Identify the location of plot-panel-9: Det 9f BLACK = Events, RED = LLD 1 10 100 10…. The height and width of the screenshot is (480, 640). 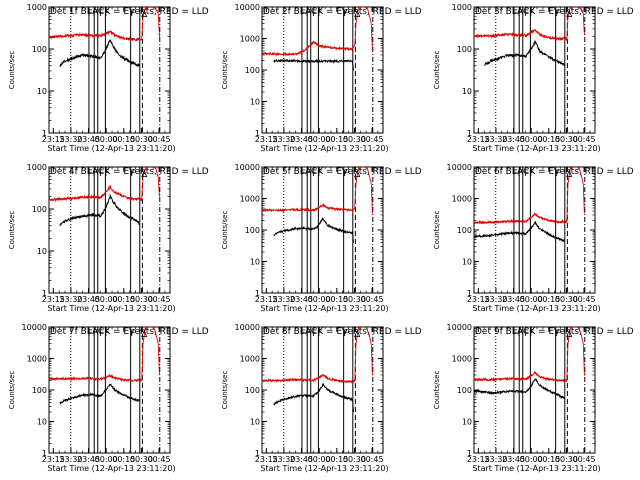
(533, 398).